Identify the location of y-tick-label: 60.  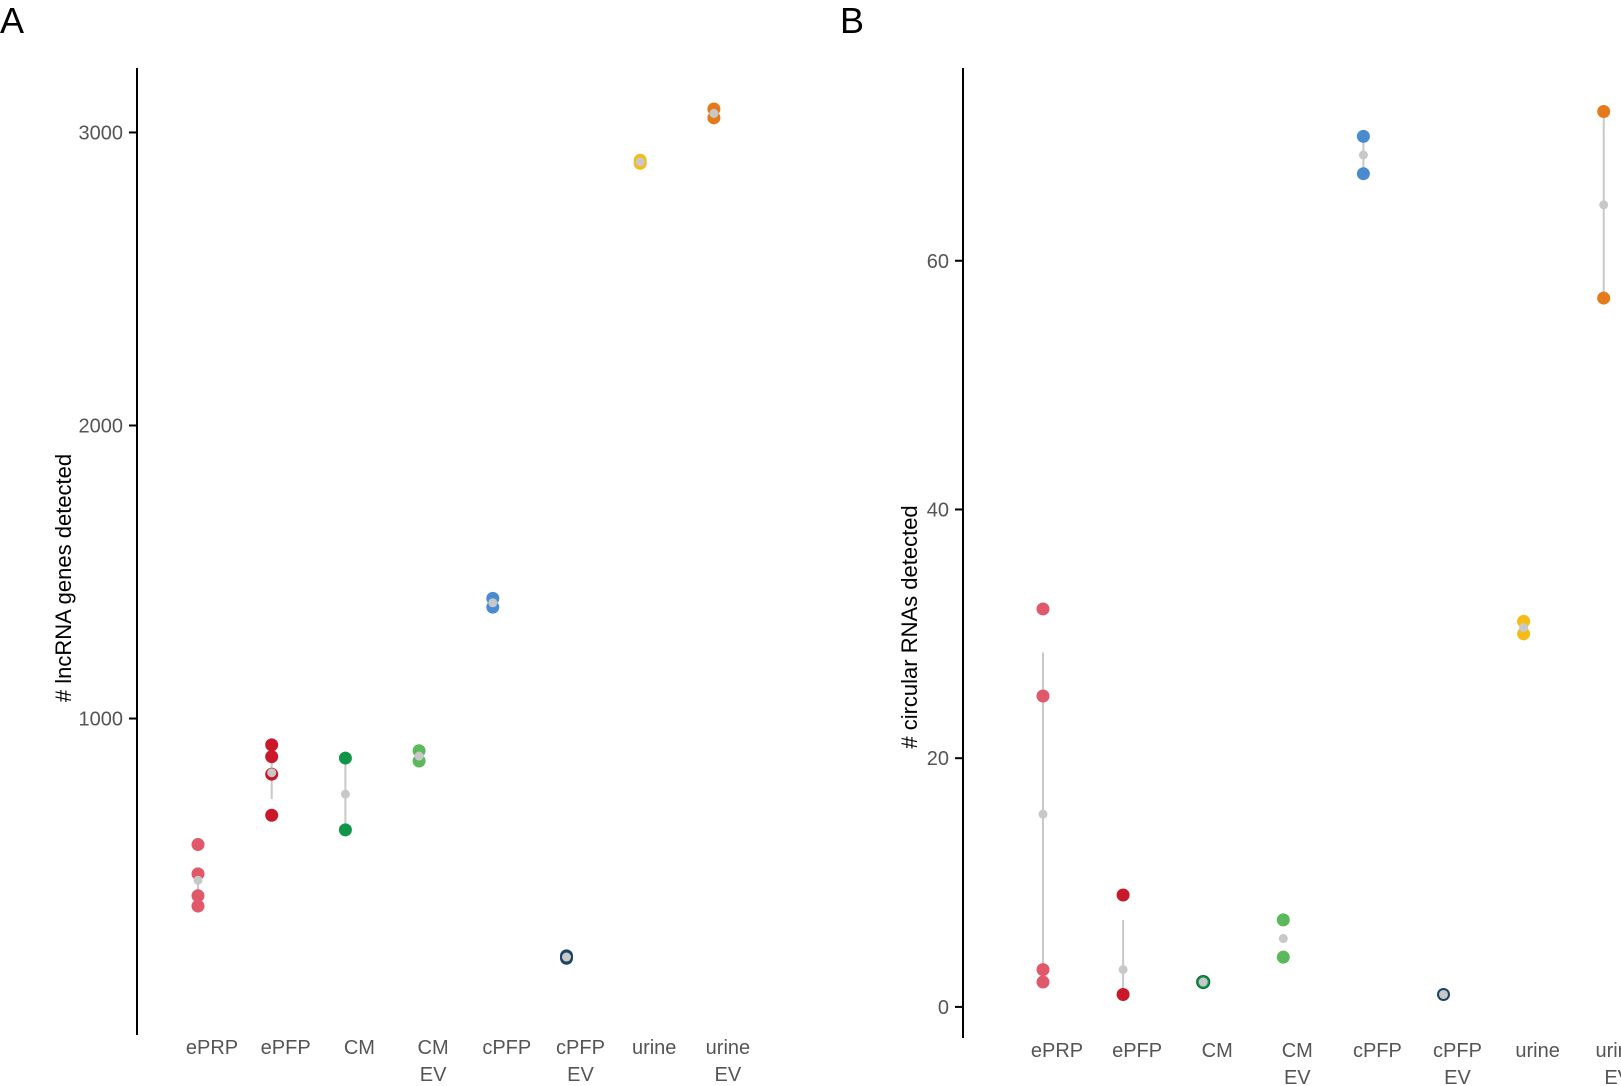
(938, 262).